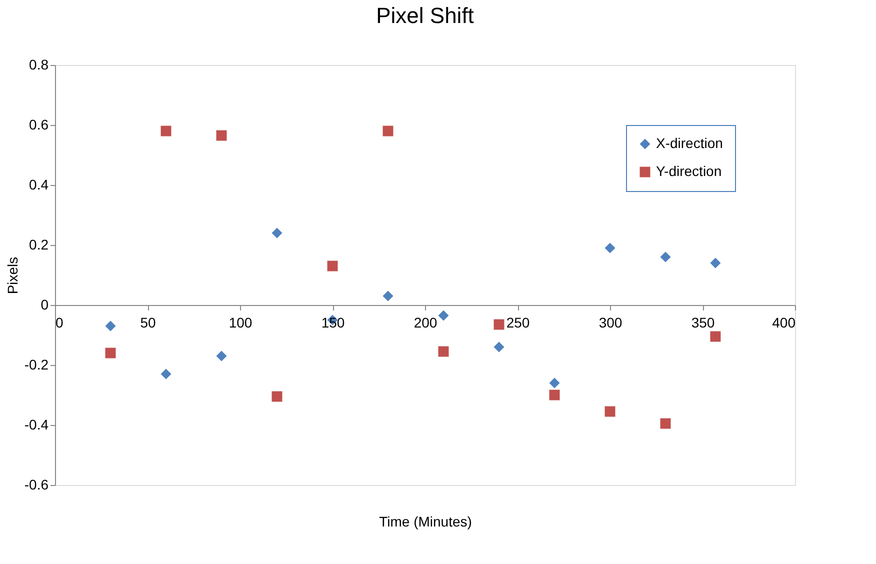 The image size is (876, 564). Describe the element at coordinates (44, 304) in the screenshot. I see `y-tick-label: 0` at that location.